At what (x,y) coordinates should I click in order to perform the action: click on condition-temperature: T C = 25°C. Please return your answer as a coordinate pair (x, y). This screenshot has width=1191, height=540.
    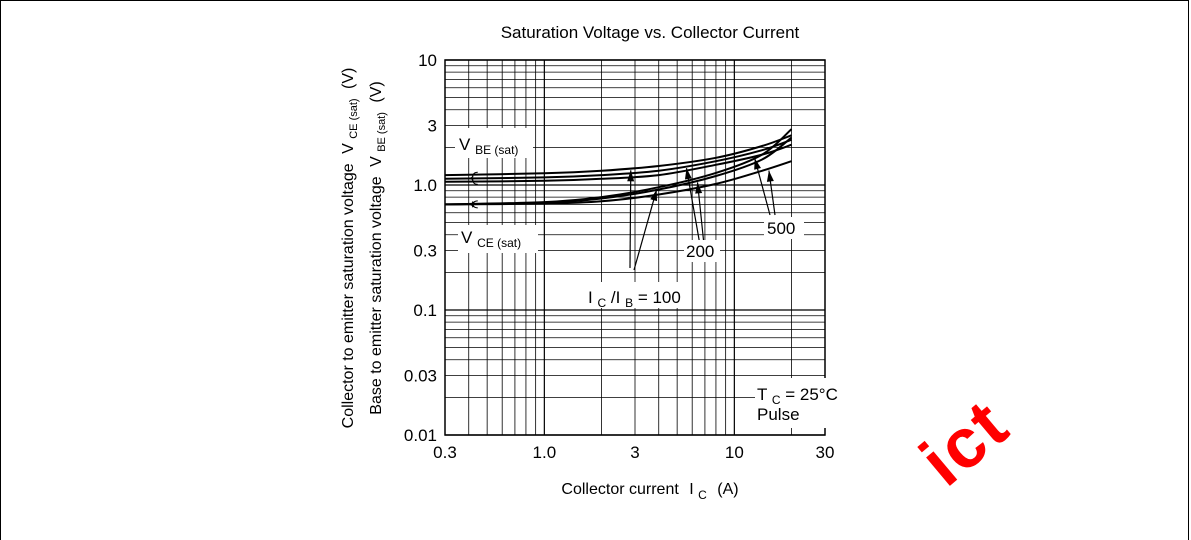
    Looking at the image, I should click on (797, 396).